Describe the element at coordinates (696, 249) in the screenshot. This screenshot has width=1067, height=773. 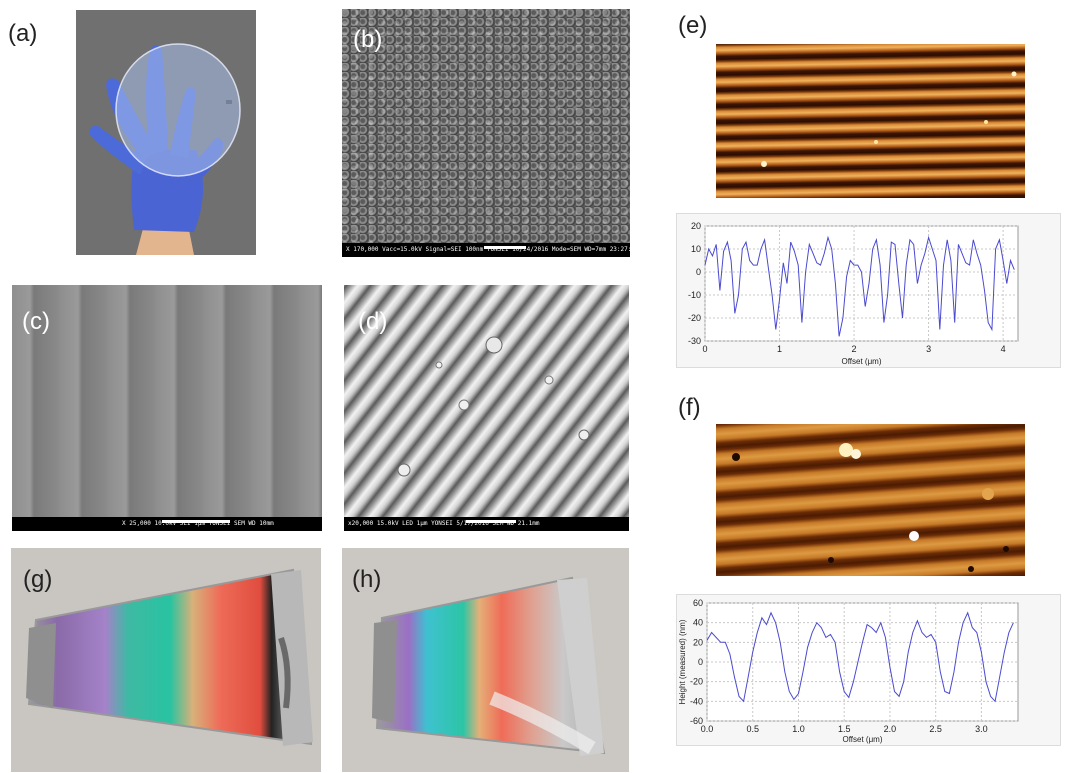
I see `y-tick-label: 10` at that location.